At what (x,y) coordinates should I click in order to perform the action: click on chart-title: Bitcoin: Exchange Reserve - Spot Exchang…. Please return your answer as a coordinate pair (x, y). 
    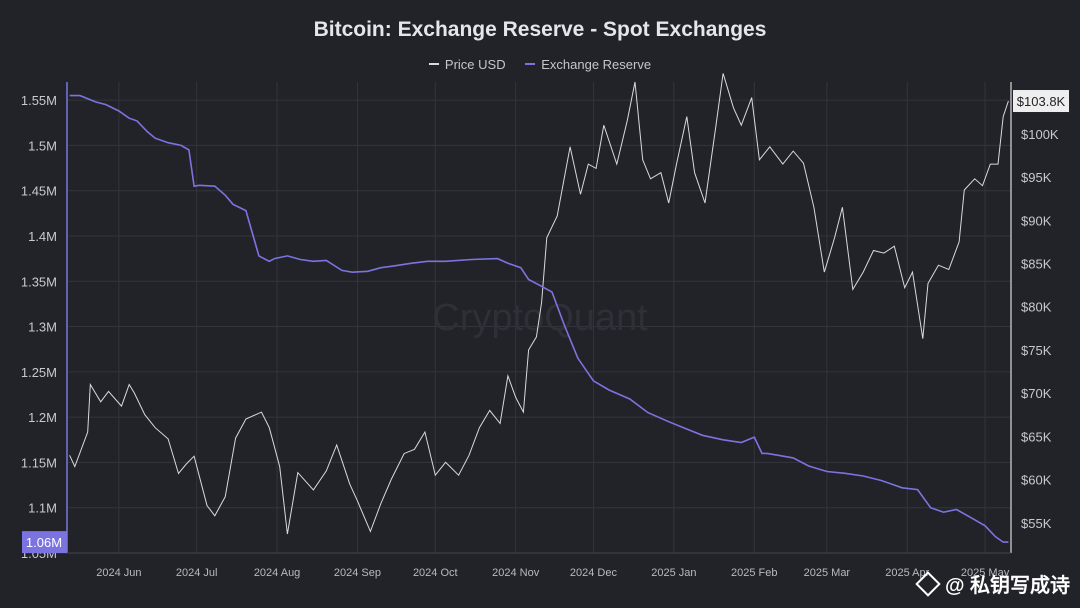
    Looking at the image, I should click on (540, 29).